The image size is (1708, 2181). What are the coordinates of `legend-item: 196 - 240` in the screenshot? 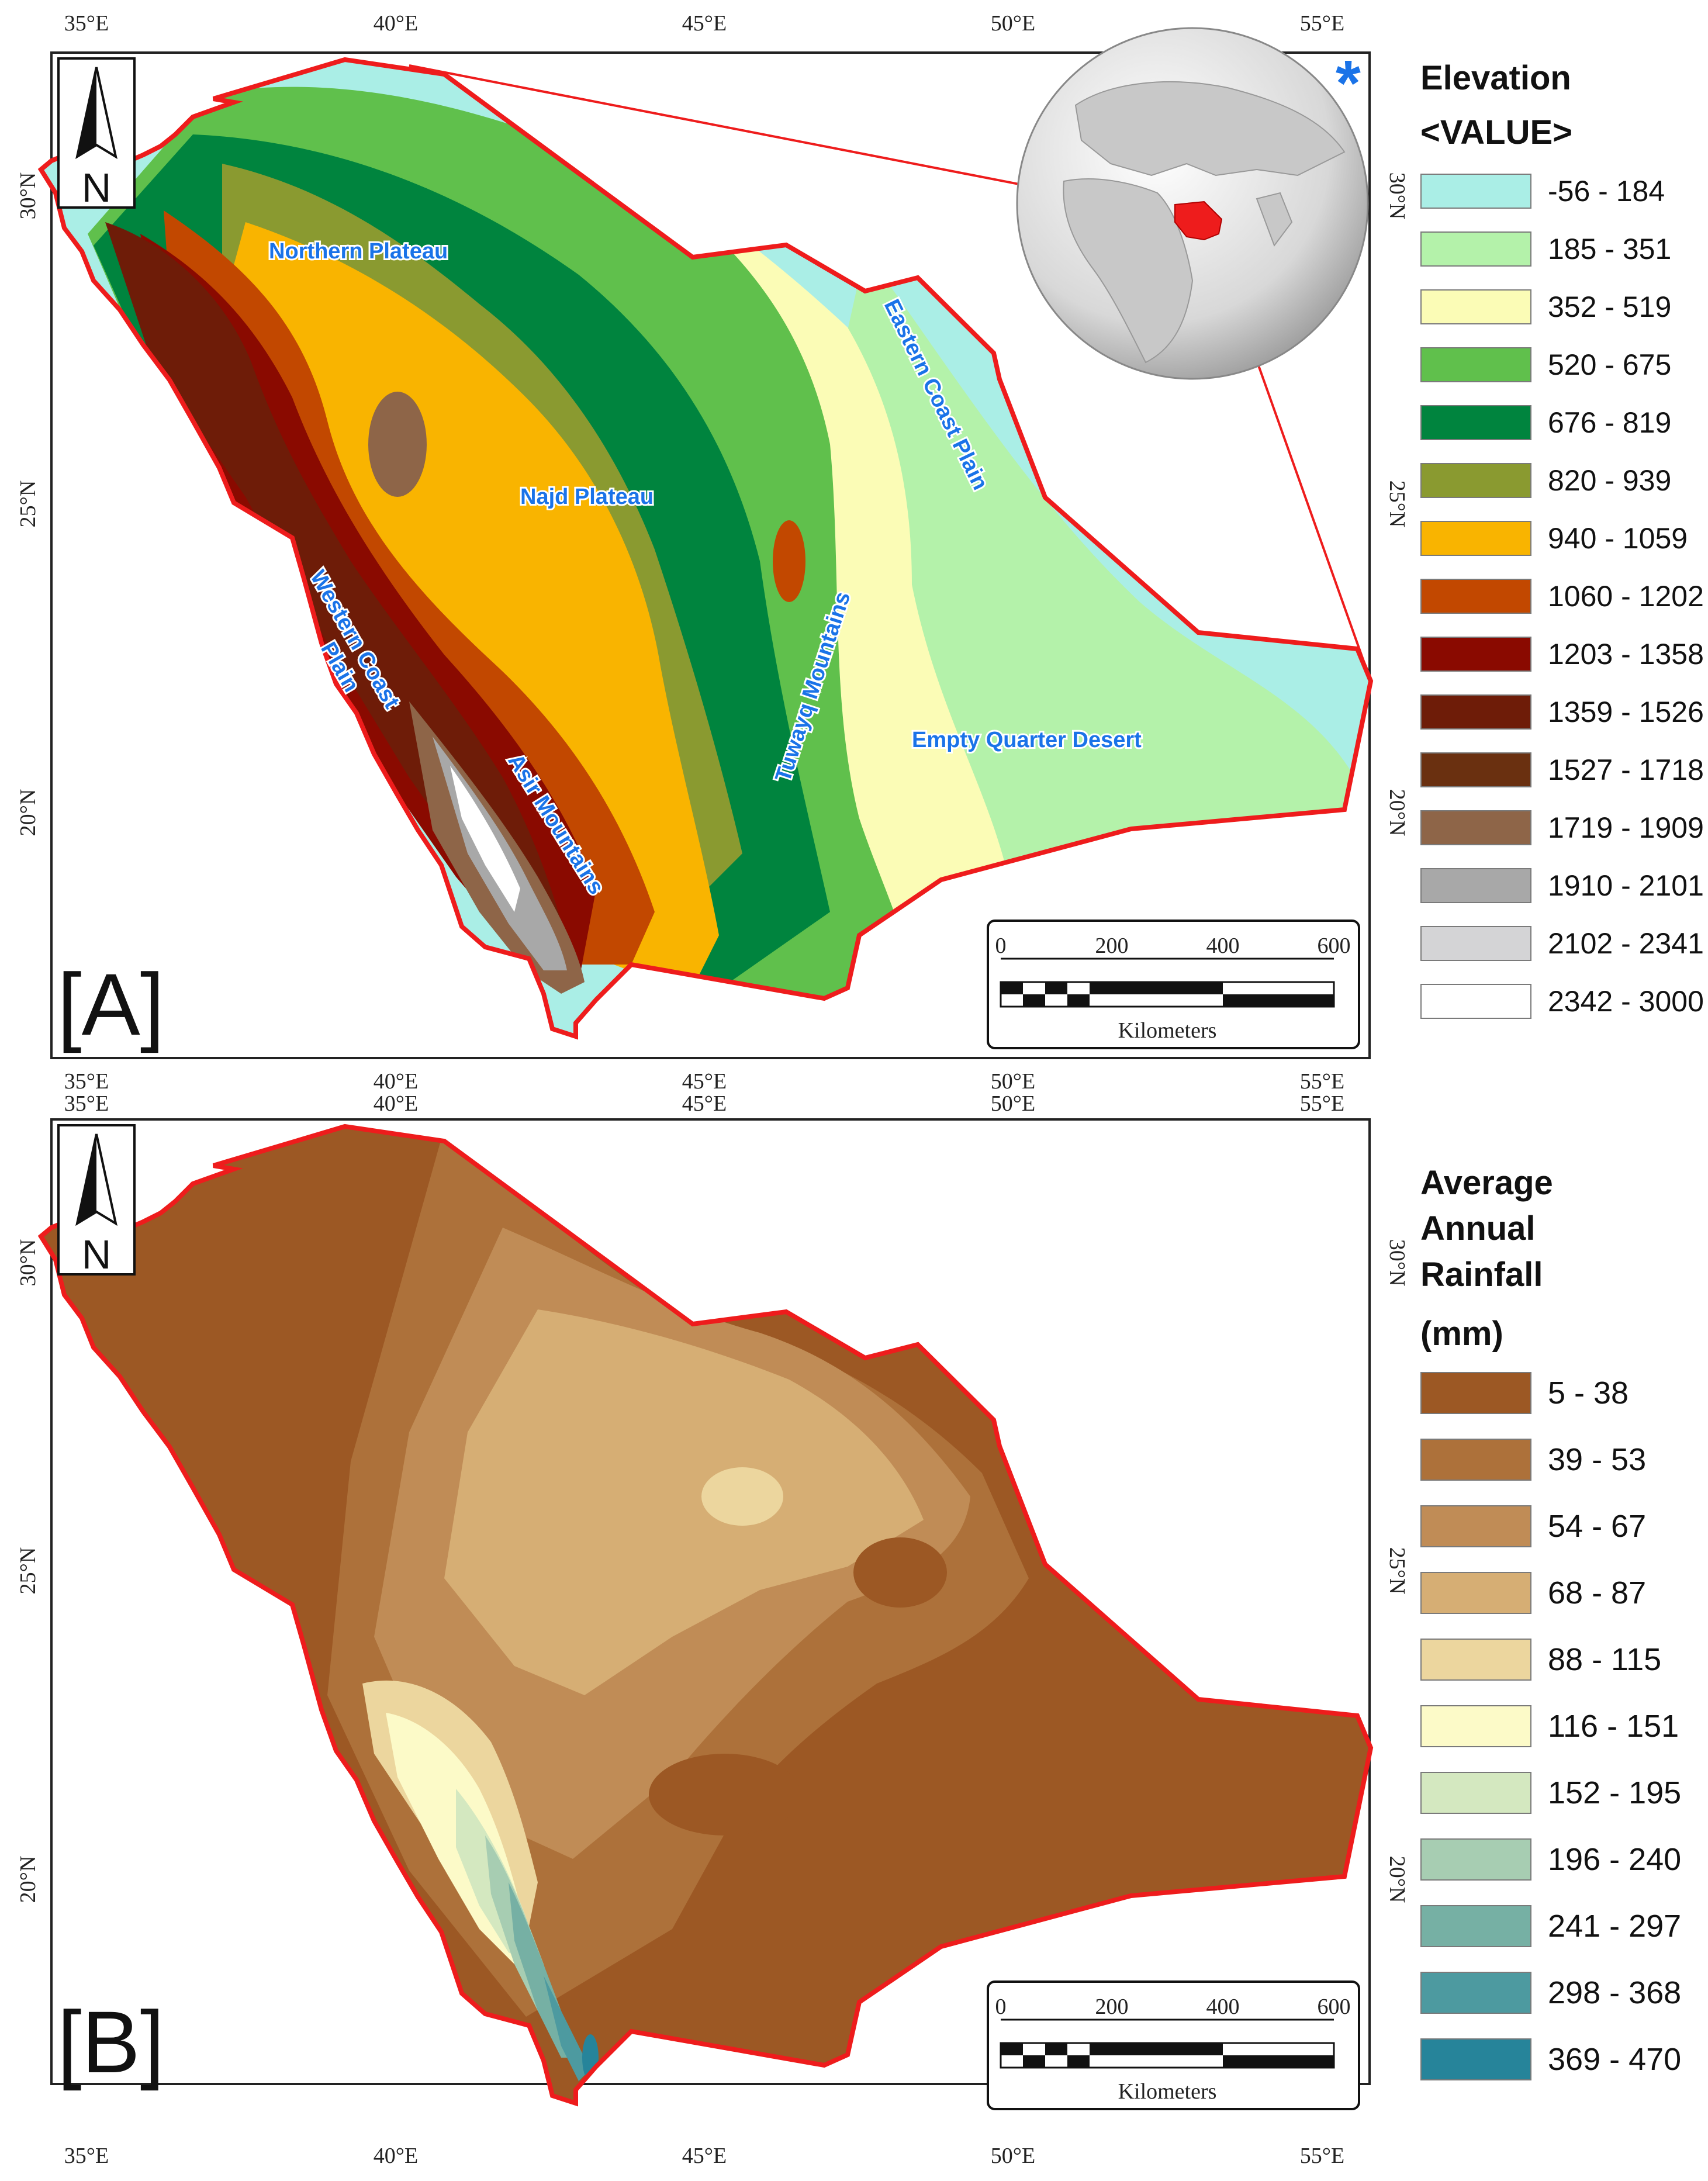 It's located at (1550, 1859).